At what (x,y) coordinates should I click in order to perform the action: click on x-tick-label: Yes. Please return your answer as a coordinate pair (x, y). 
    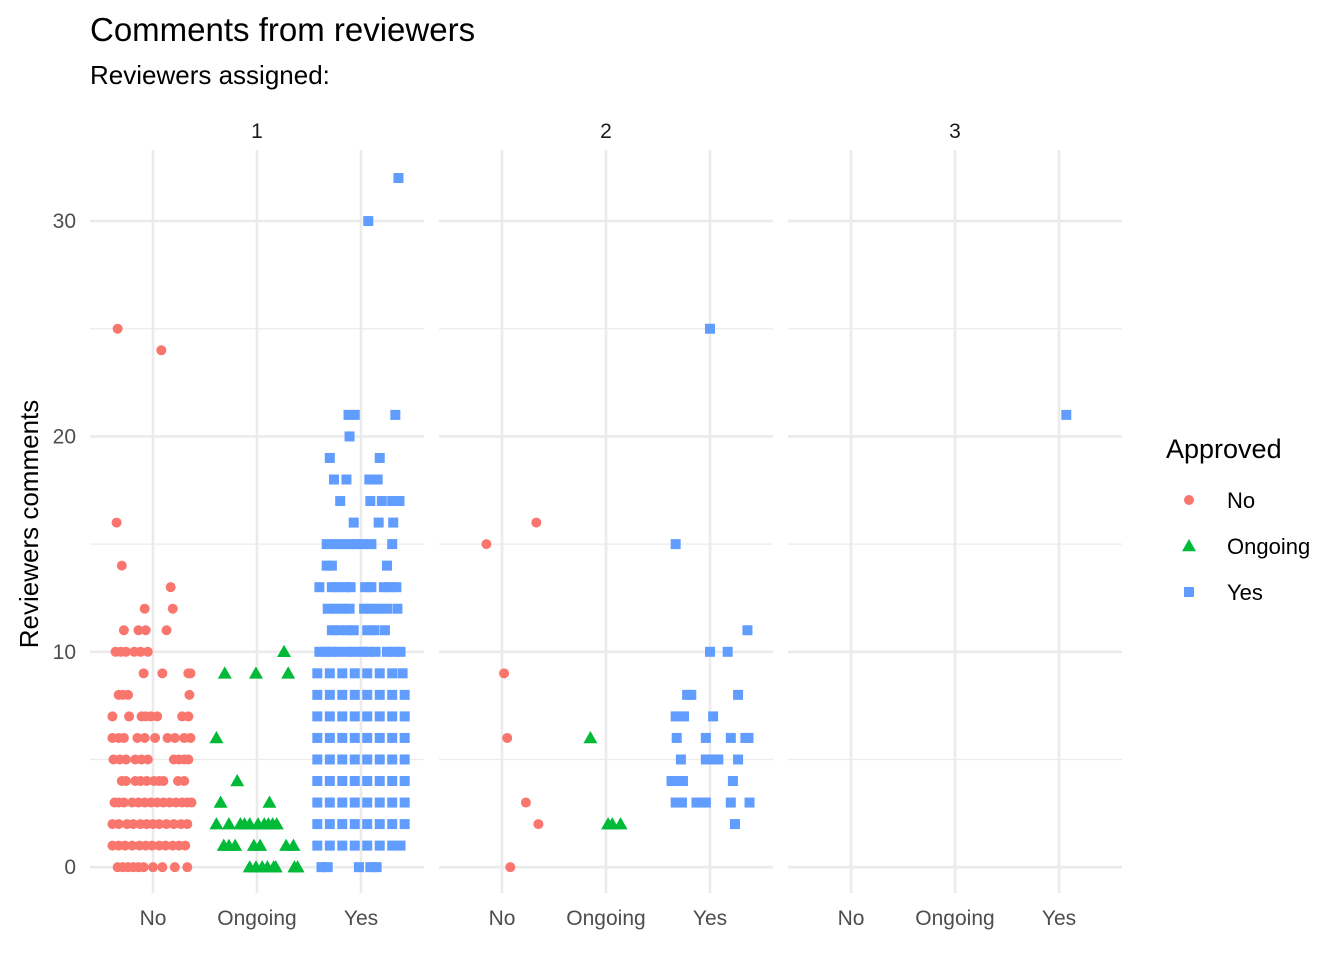
    Looking at the image, I should click on (710, 918).